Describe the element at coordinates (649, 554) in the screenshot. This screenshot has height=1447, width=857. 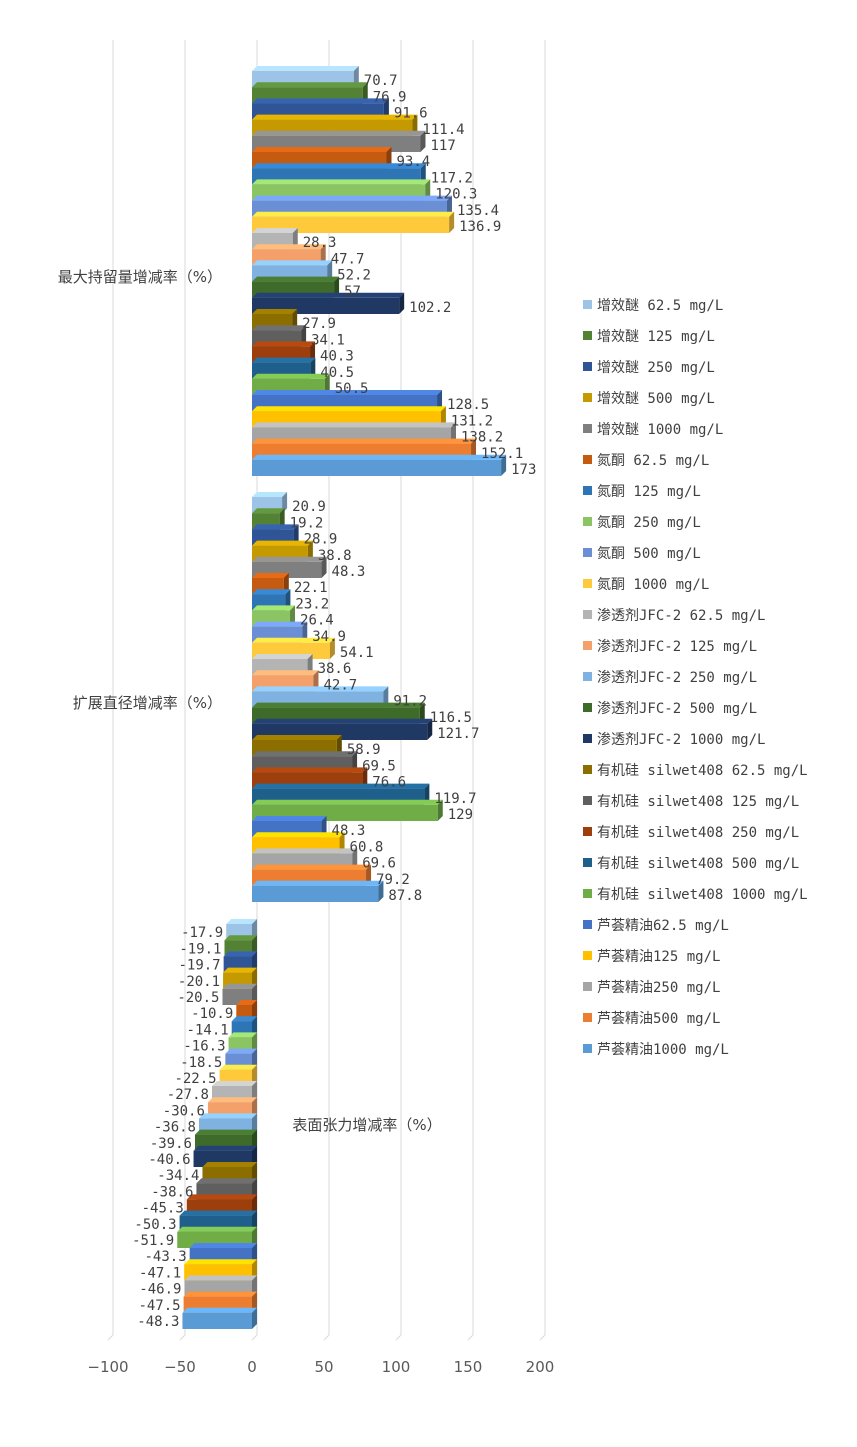
I see `legend-label: 氮酮 500 mg/L` at that location.